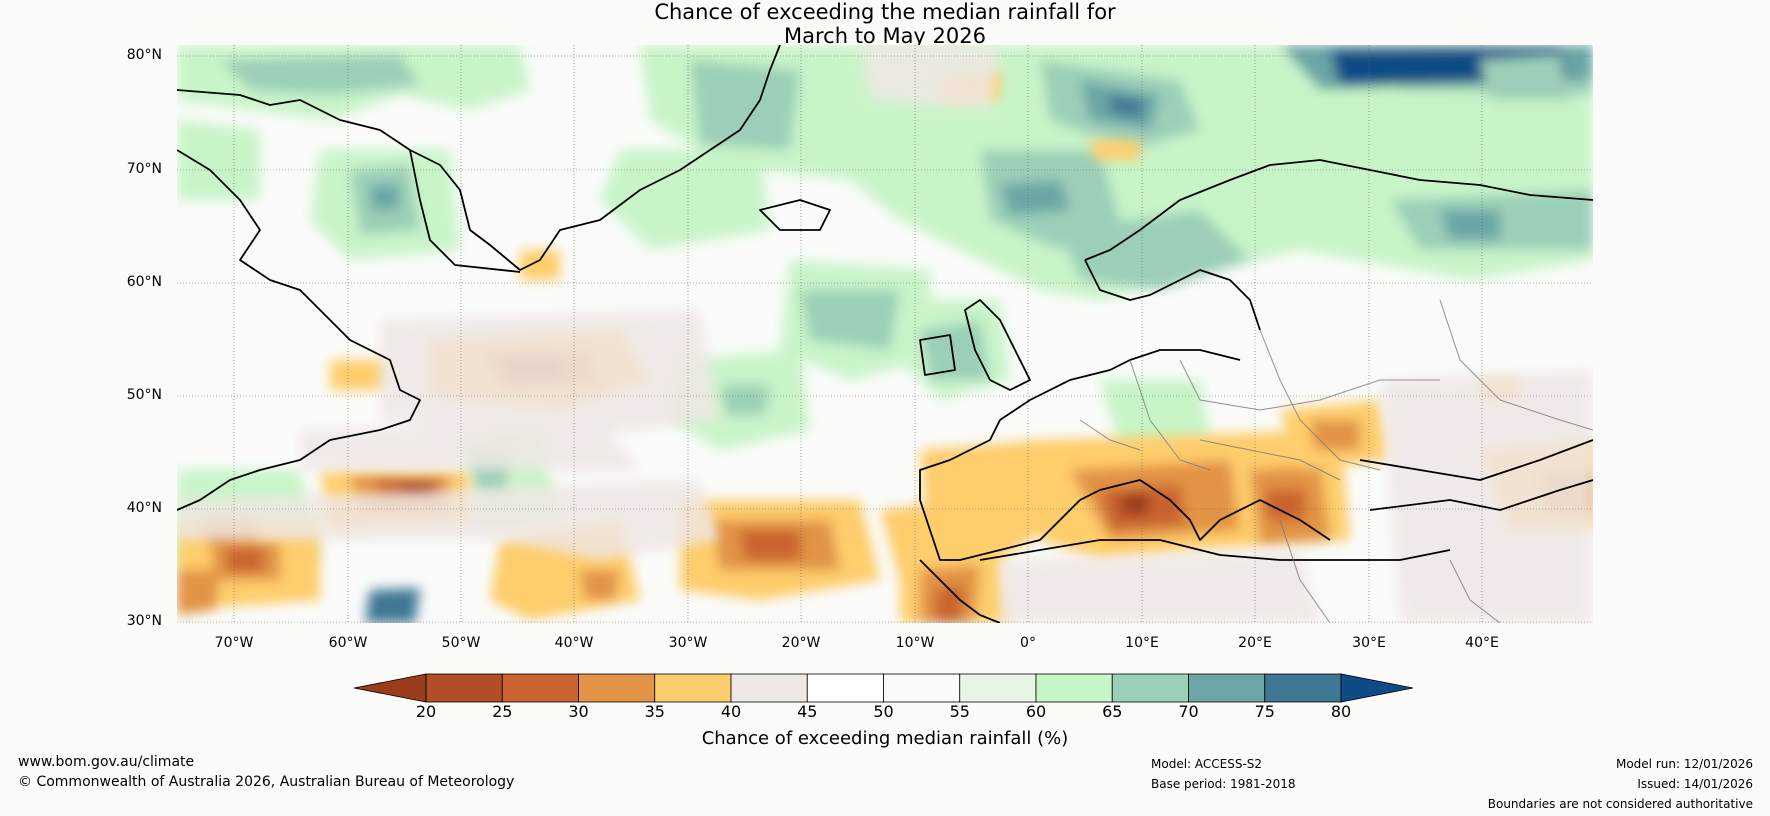 The image size is (1770, 816). Describe the element at coordinates (299, 330) in the screenshot. I see `north-america-coast` at that location.